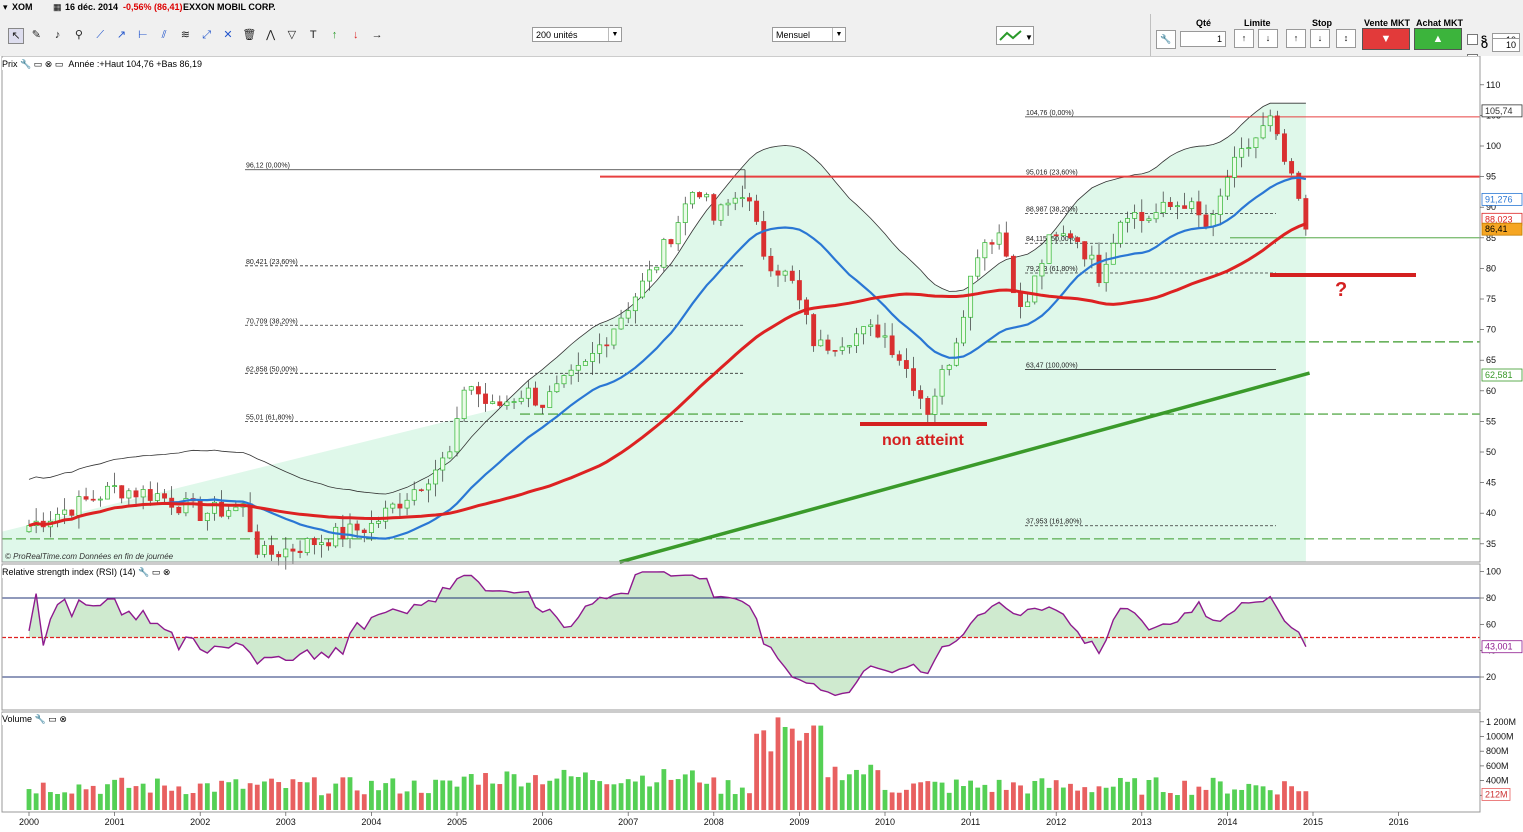 This screenshot has height=832, width=1523. I want to click on right-arrow-icon: →, so click(377, 35).